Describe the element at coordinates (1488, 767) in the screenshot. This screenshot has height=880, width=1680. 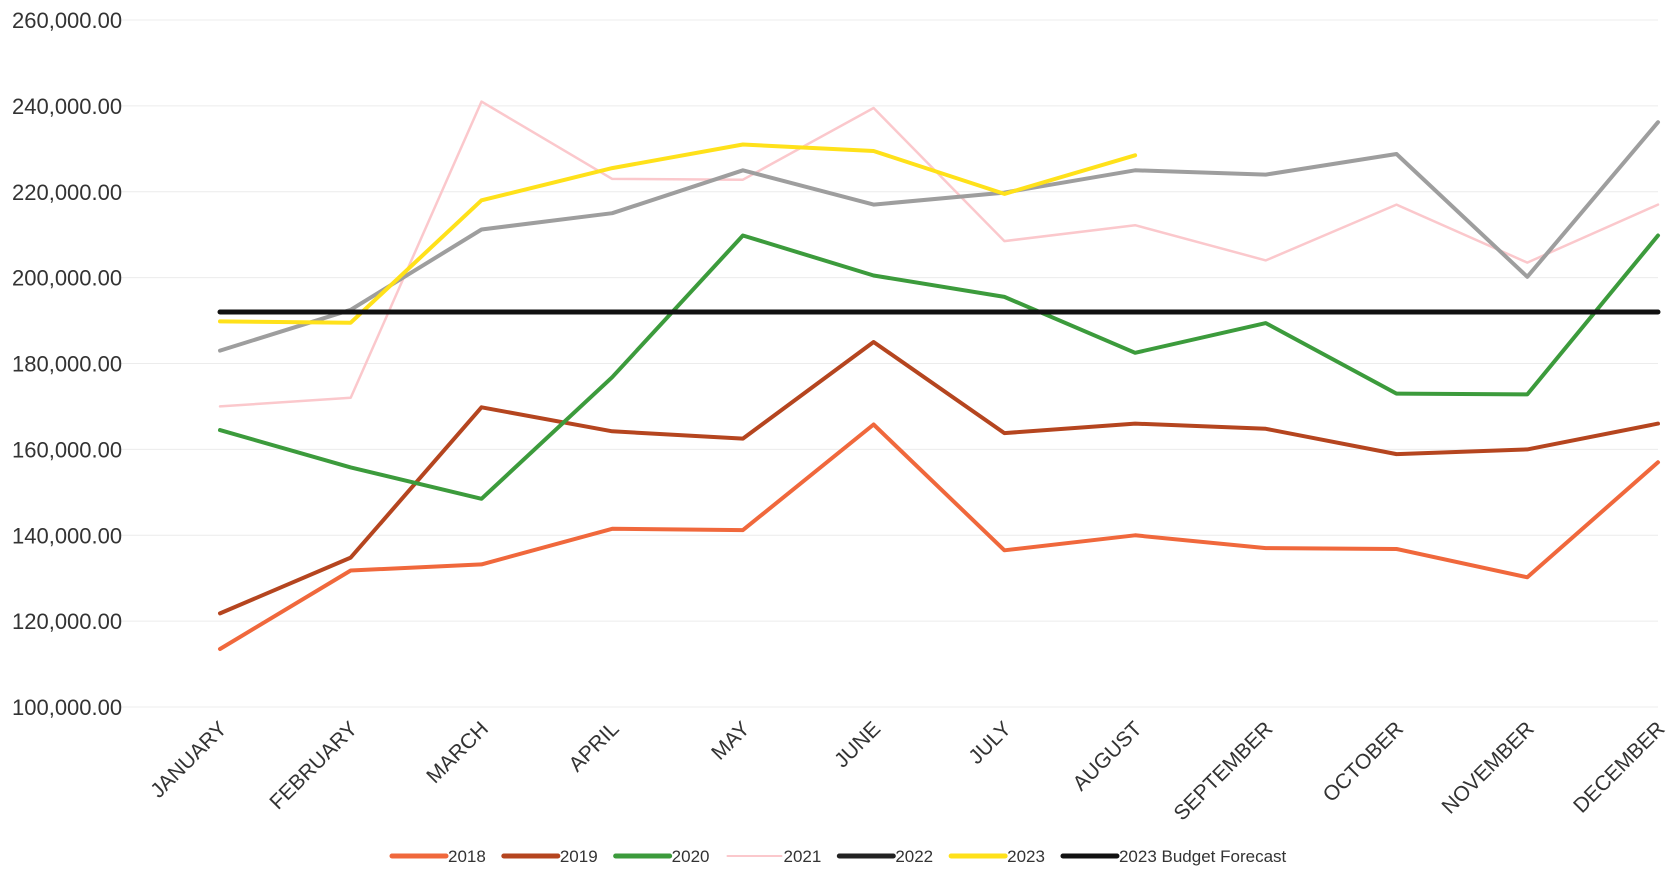
I see `x-tick-label: NOVEMBER` at that location.